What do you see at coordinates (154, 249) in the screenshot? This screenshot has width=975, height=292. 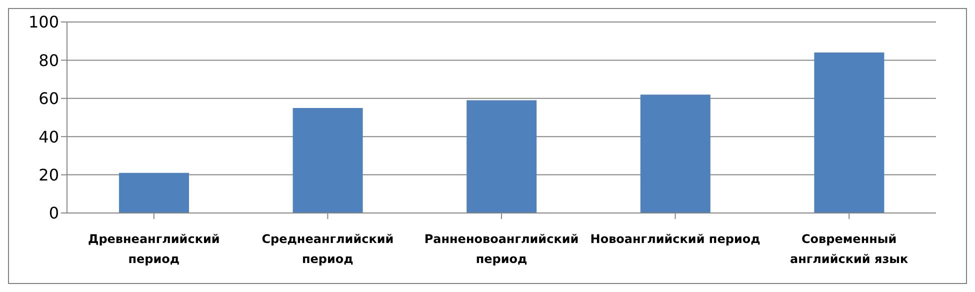 I see `x-tick-label: Древнеанглийский период` at bounding box center [154, 249].